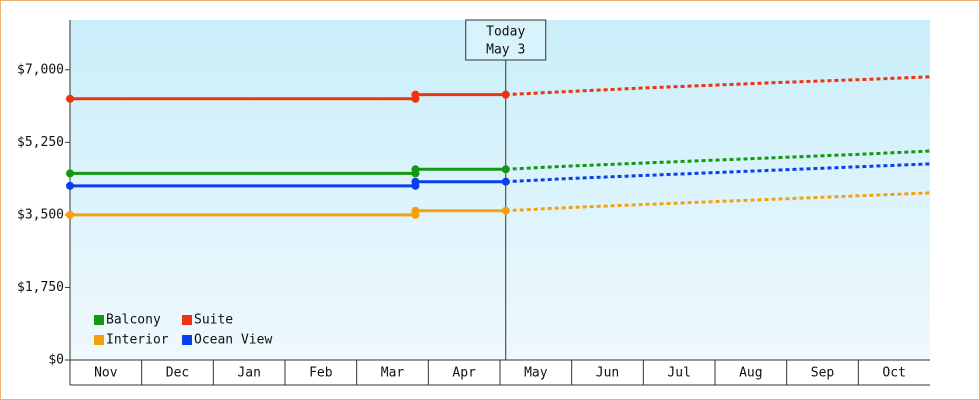  I want to click on x-tick-label: Dec, so click(177, 373).